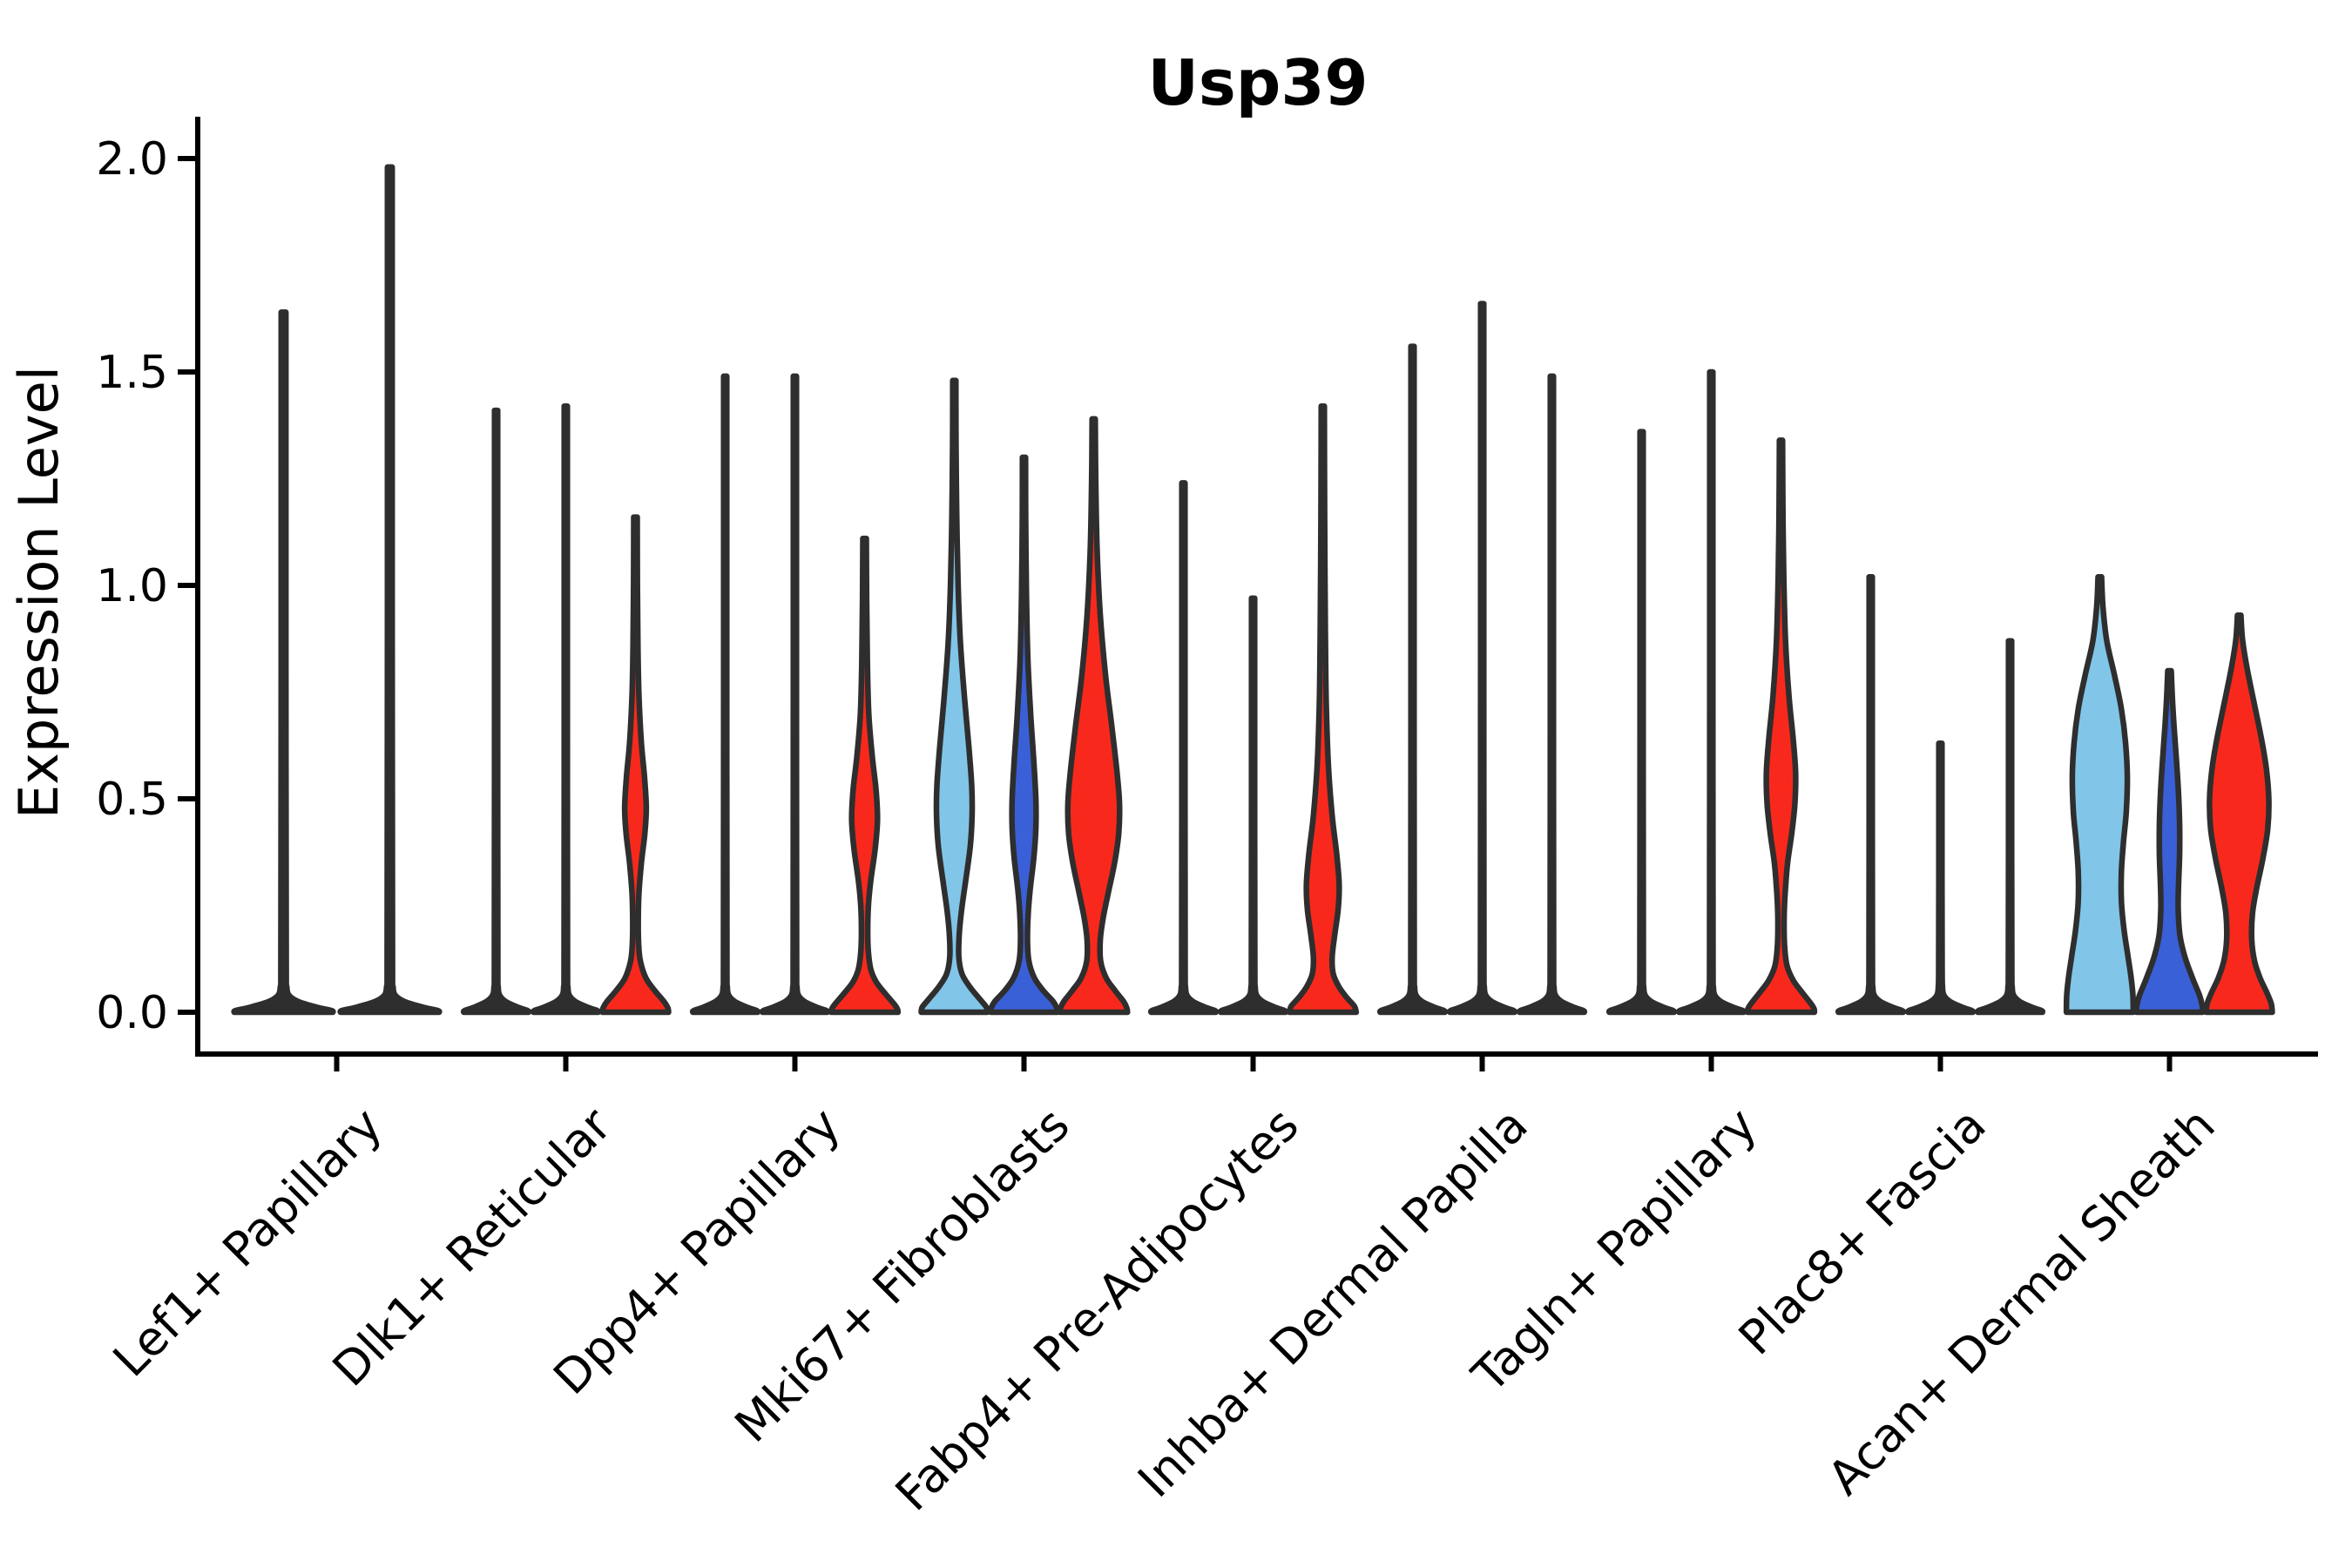 The width and height of the screenshot is (2352, 1568). Describe the element at coordinates (1332, 1303) in the screenshot. I see `x-category-label: Inhba+ Dermal Papilla` at that location.